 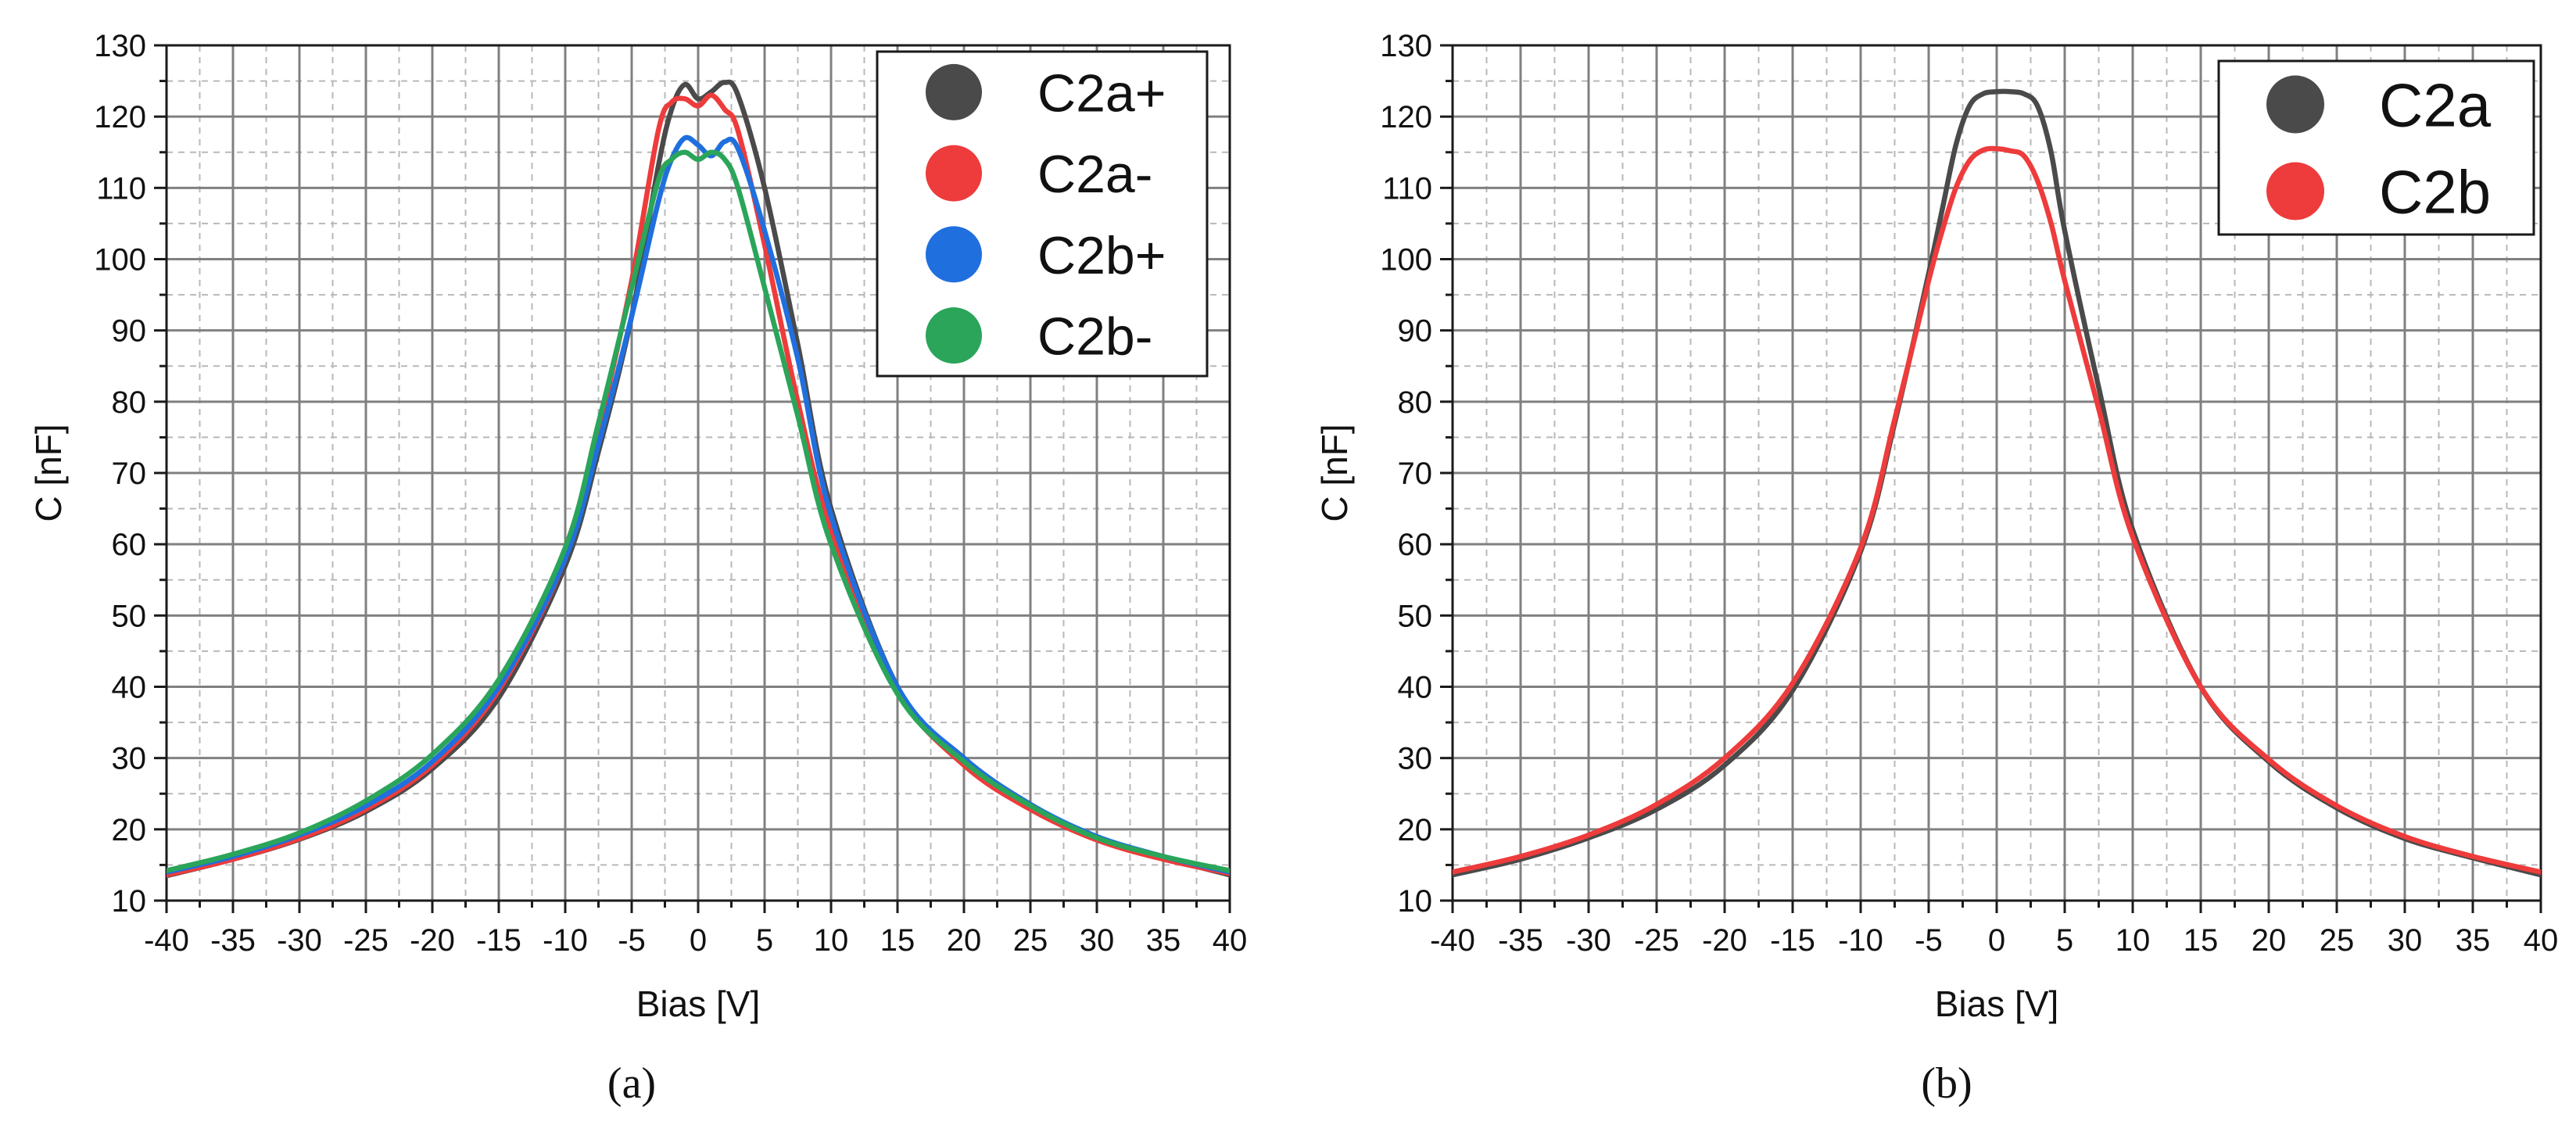 I want to click on legend-label-c2a-plus: C2a+, so click(x=1101, y=93).